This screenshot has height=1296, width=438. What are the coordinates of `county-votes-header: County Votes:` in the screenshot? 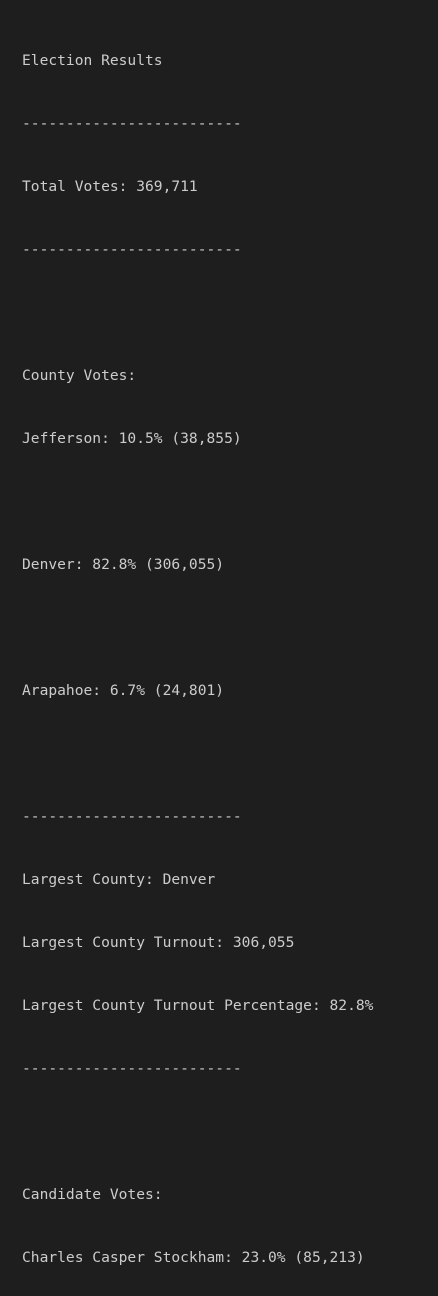 It's located at (79, 375).